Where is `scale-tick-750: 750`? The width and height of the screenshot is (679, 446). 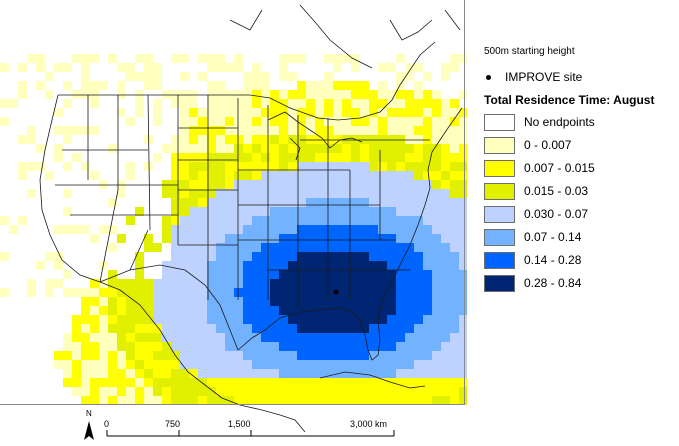 scale-tick-750: 750 is located at coordinates (172, 424).